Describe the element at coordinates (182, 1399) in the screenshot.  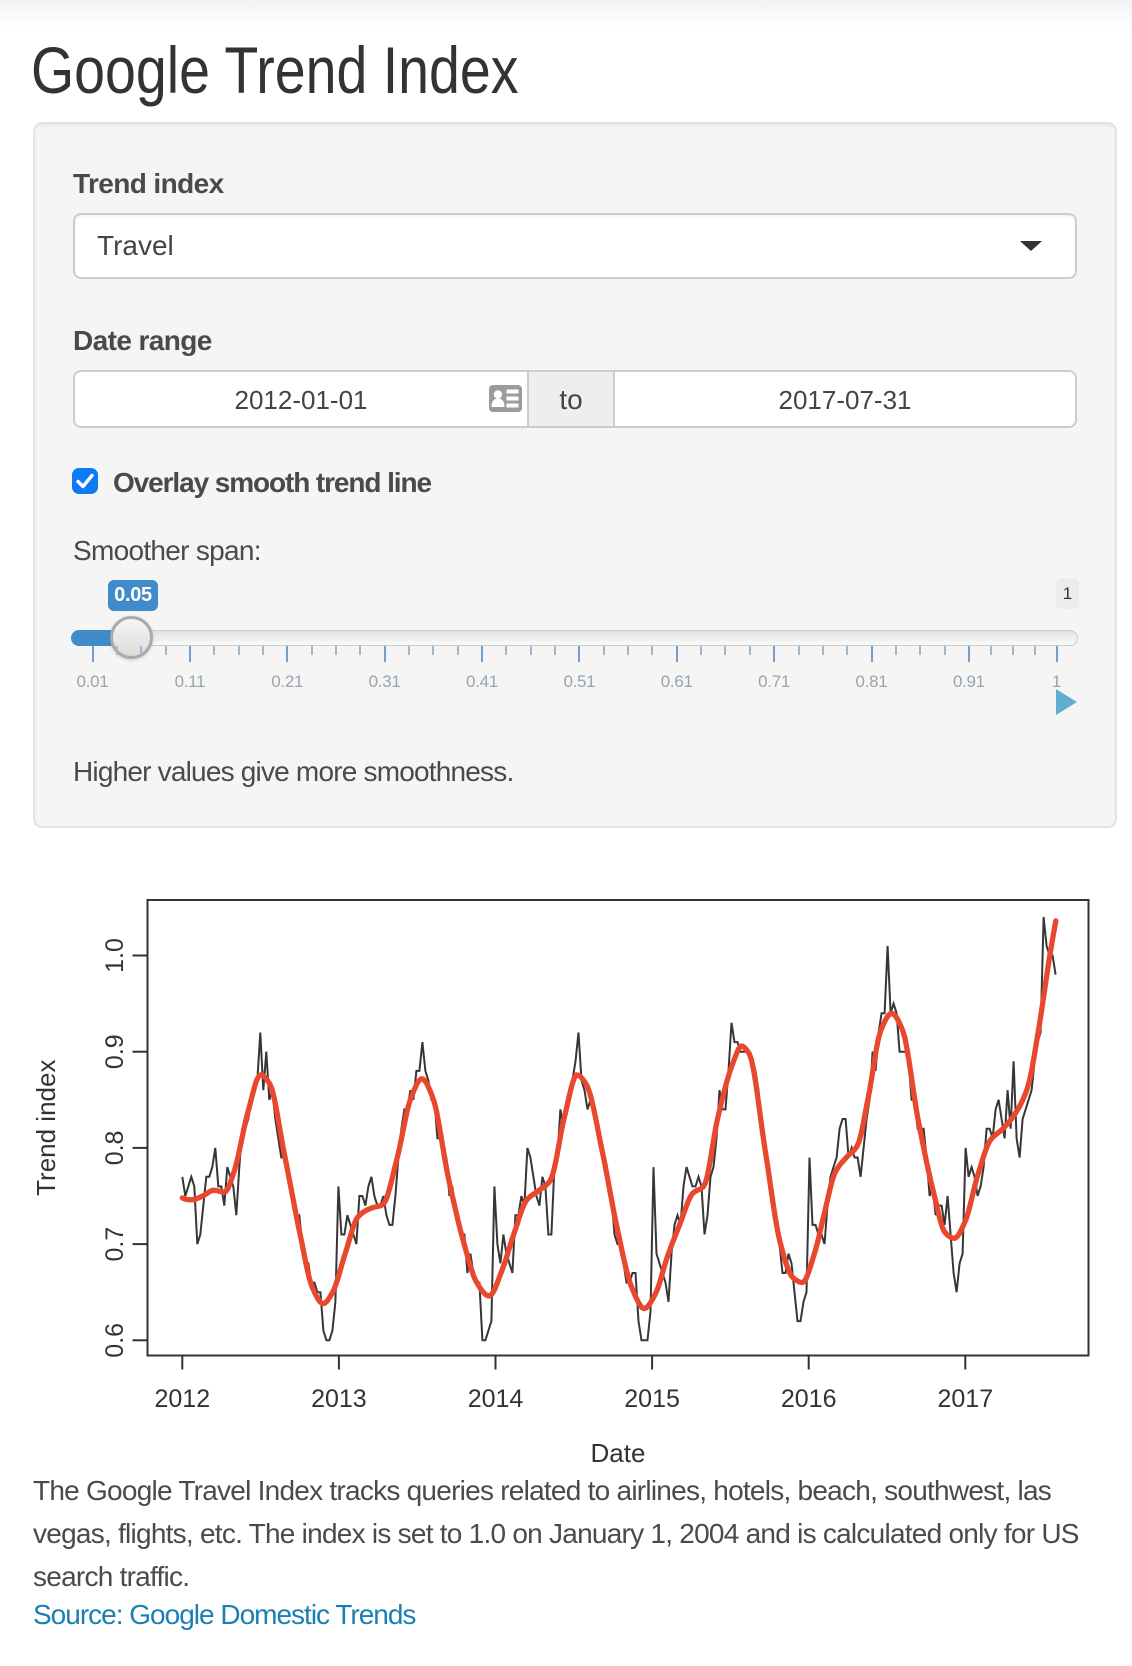
I see `svg-text: 2012` at that location.